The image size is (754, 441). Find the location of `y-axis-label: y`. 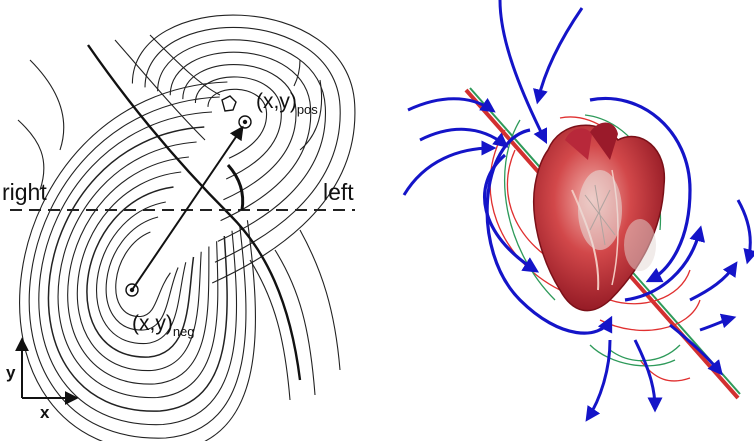

y-axis-label: y is located at coordinates (11, 372).